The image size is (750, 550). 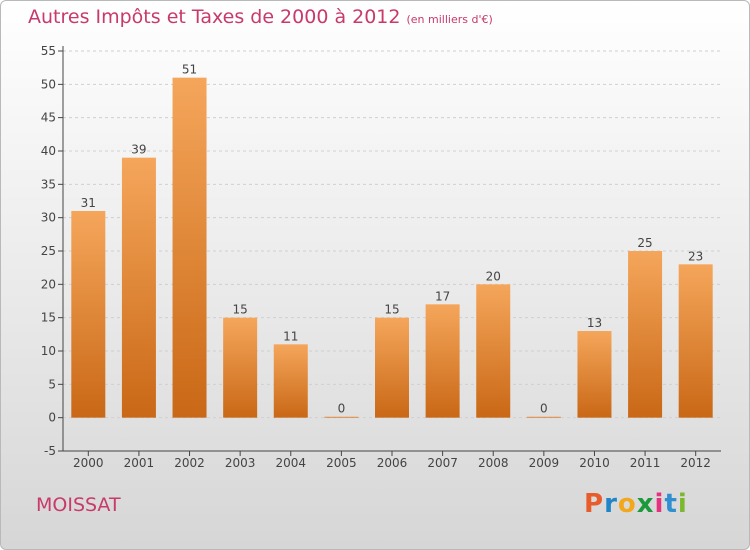 I want to click on x-tick-label: 2004, so click(x=290, y=463).